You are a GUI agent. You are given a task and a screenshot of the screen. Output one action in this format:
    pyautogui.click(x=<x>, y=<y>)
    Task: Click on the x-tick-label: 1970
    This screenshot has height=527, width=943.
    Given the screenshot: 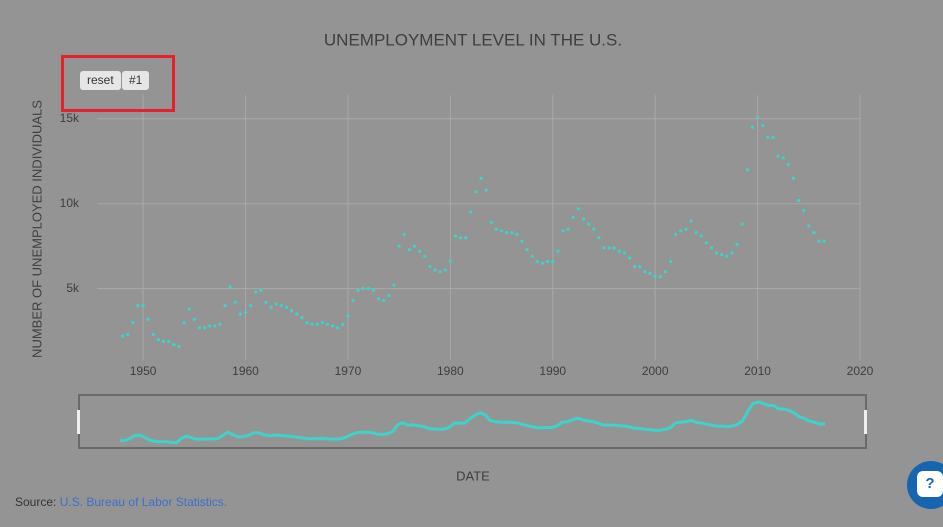 What is the action you would take?
    pyautogui.click(x=348, y=371)
    